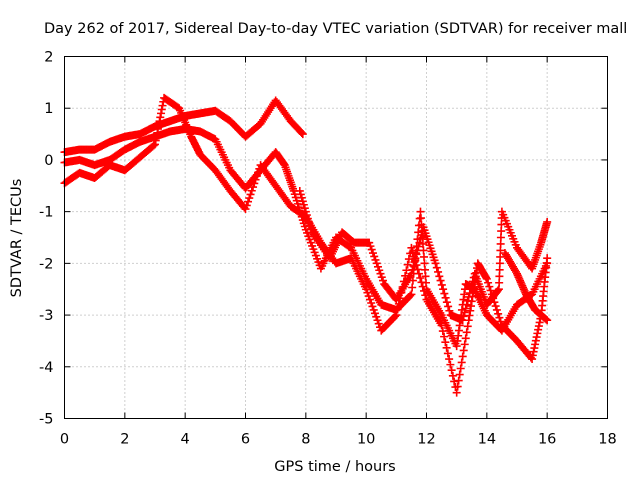 The height and width of the screenshot is (480, 640). What do you see at coordinates (48, 161) in the screenshot?
I see `y-tick-label: 0` at bounding box center [48, 161].